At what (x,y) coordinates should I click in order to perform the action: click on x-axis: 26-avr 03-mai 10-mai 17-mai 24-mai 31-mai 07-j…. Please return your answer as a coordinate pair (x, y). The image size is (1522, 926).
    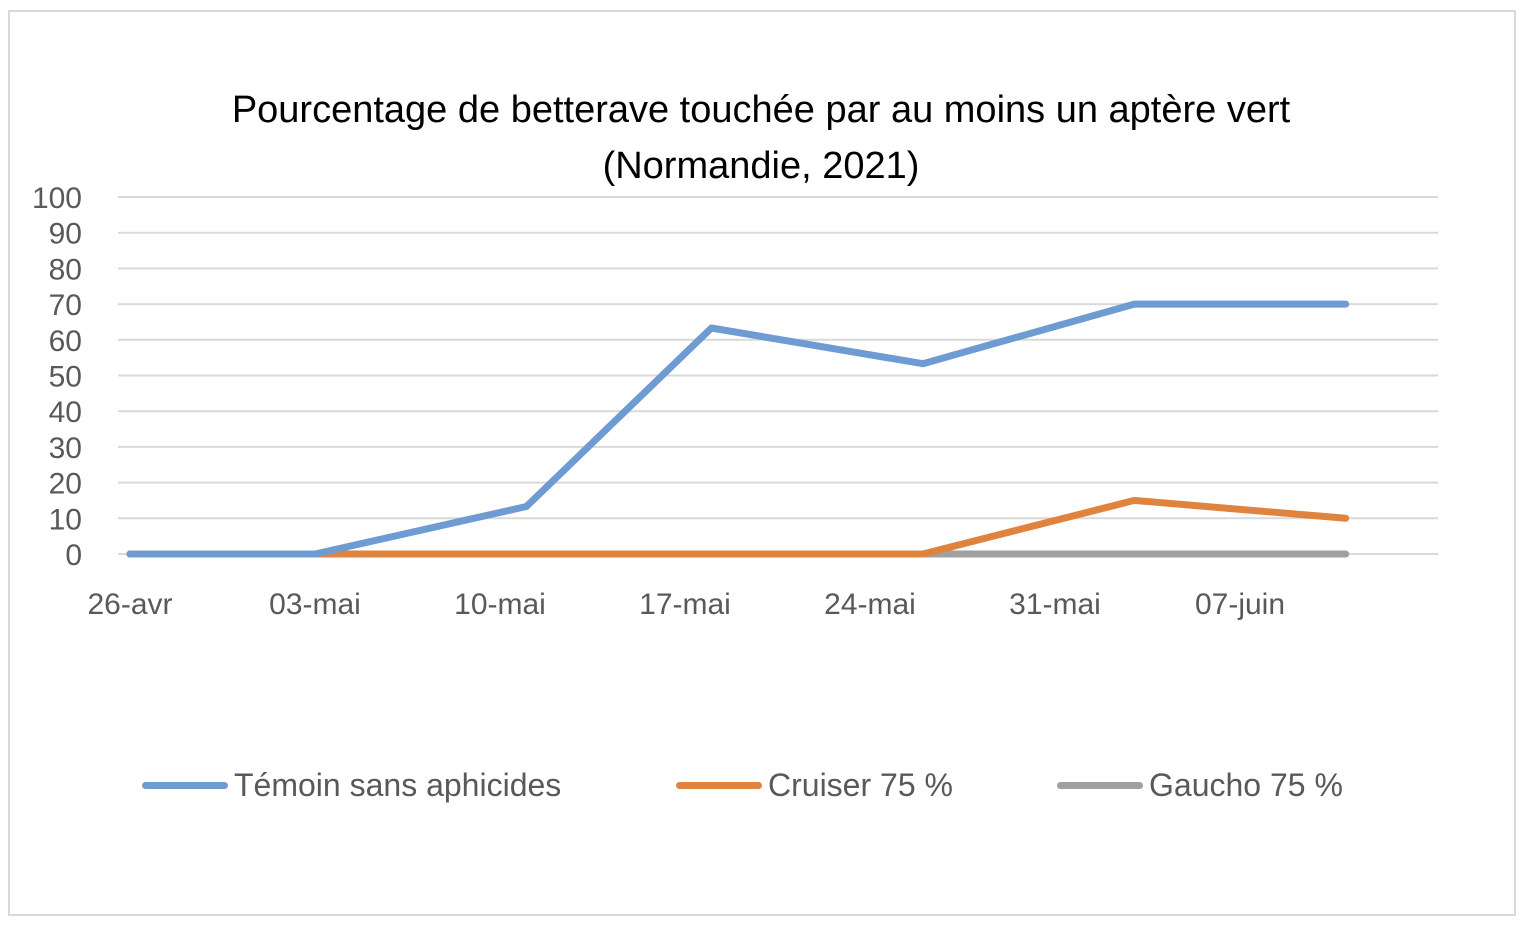
    Looking at the image, I should click on (762, 587).